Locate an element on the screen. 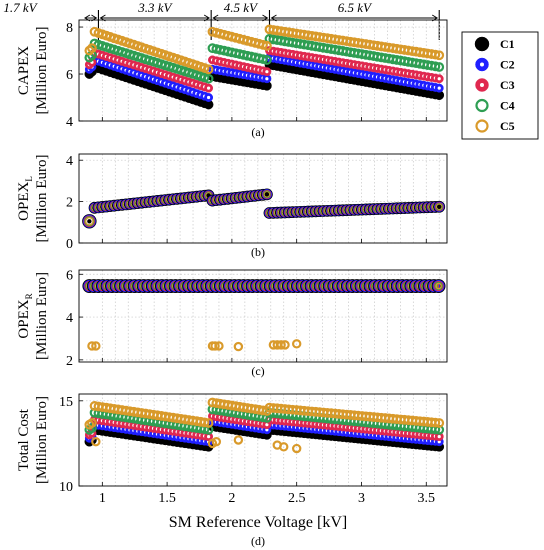  y-axis-label: OPEXR is located at coordinates (25, 315).